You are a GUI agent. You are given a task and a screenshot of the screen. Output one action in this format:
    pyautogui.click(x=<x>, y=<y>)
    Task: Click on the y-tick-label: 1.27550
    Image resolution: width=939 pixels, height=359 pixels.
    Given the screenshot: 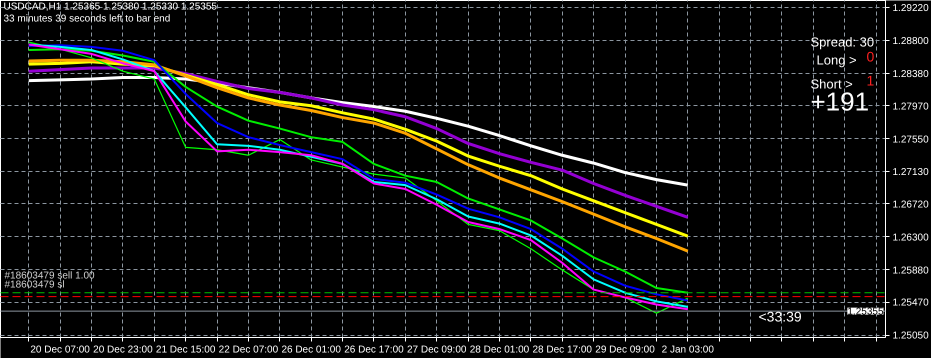 What is the action you would take?
    pyautogui.click(x=911, y=140)
    